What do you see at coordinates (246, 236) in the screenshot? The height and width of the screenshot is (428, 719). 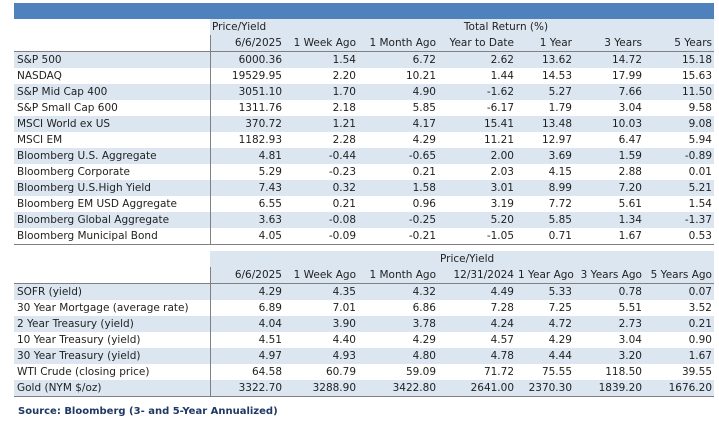 I see `table-cell: 4.05` at bounding box center [246, 236].